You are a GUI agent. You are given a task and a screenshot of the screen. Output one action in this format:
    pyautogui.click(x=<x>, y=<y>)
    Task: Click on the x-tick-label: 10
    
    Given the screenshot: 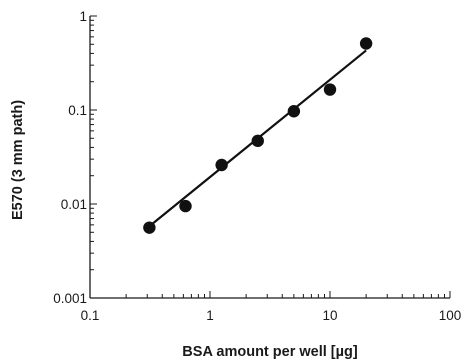 What is the action you would take?
    pyautogui.click(x=329, y=315)
    